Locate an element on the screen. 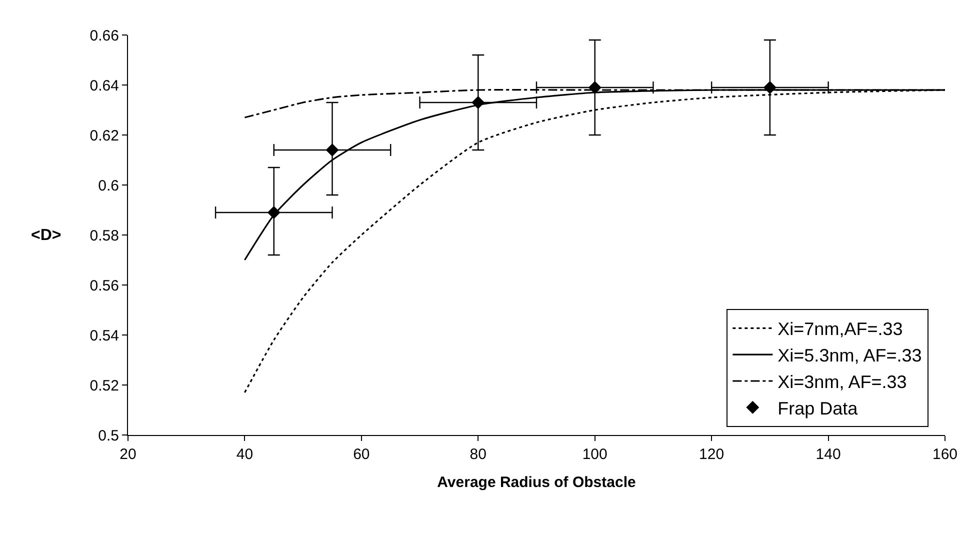 The image size is (970, 538). y-tick-label: 0.6 is located at coordinates (108, 185).